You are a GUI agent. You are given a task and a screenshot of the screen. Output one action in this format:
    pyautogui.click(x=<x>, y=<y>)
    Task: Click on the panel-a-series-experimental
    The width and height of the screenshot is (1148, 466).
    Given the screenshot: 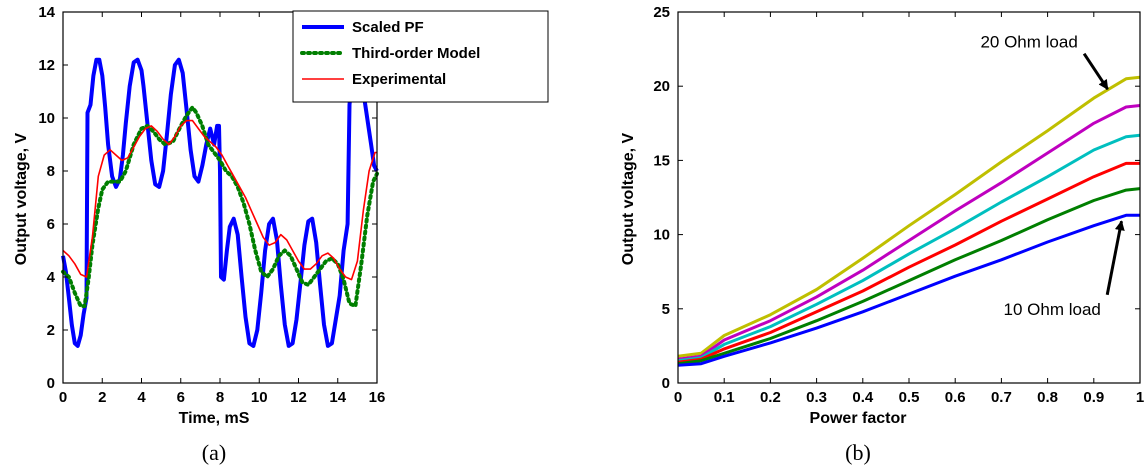 What is the action you would take?
    pyautogui.click(x=219, y=200)
    